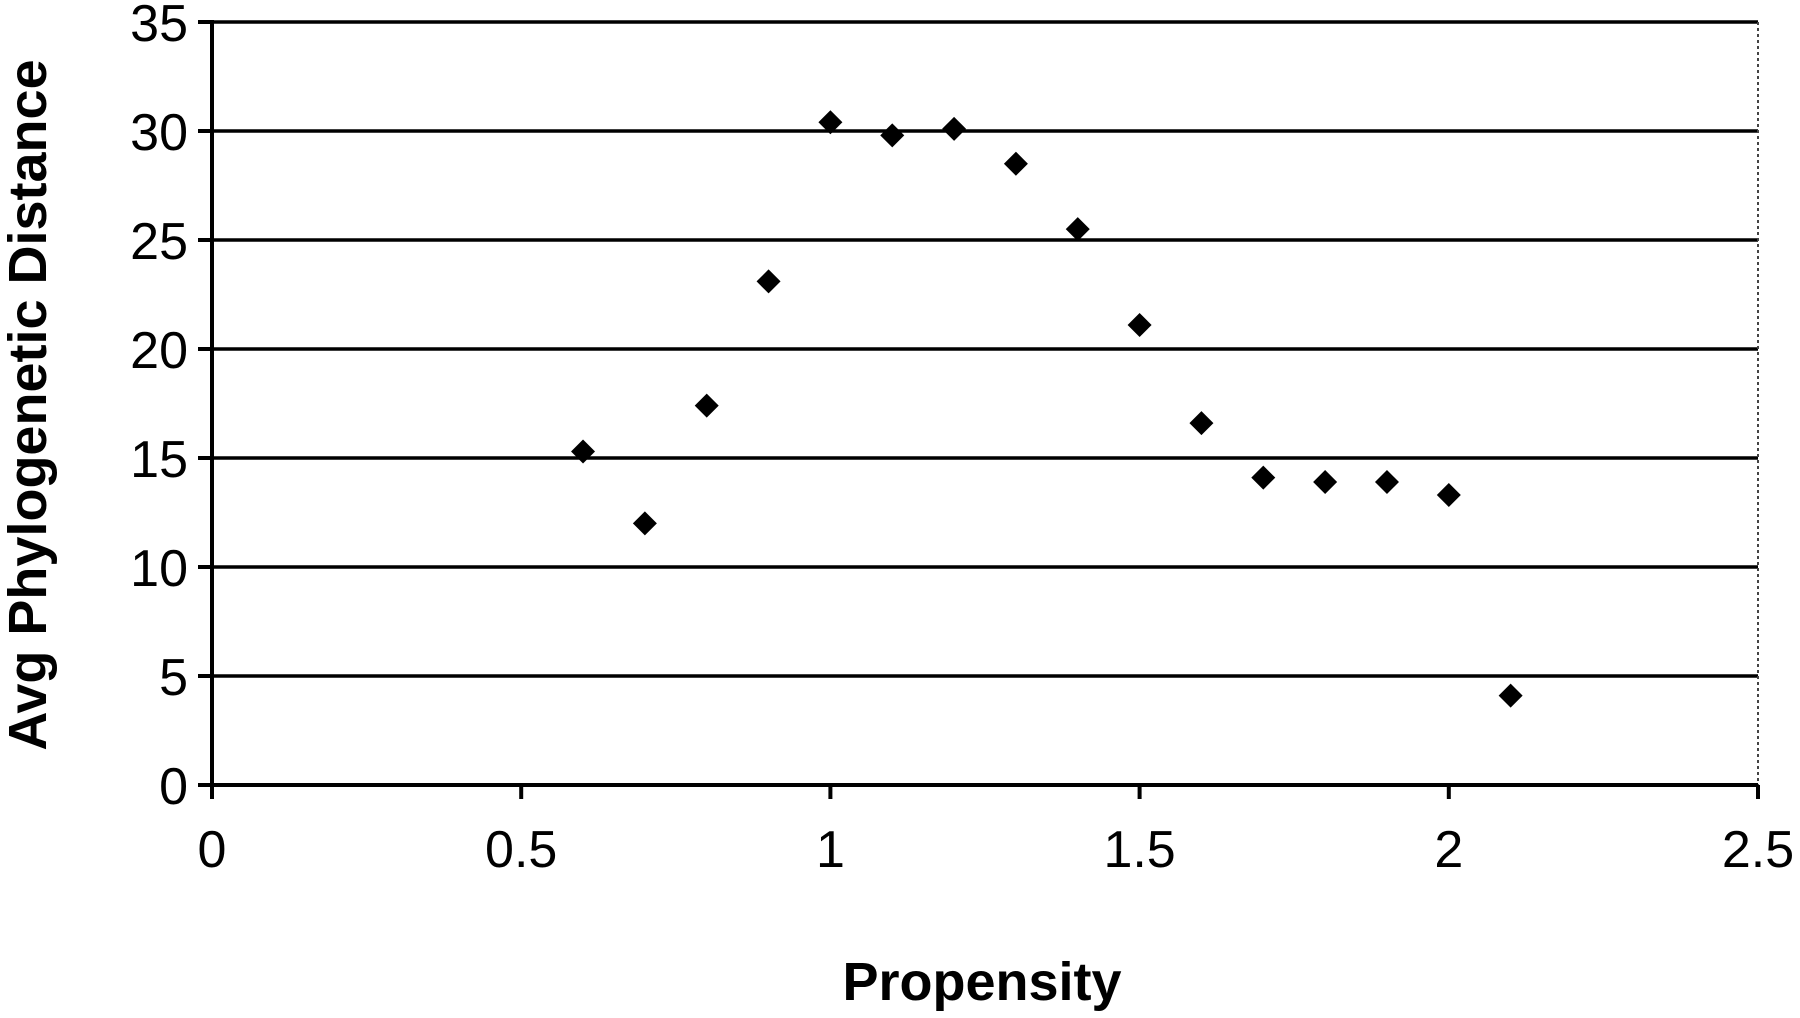  What do you see at coordinates (159, 569) in the screenshot?
I see `y-tick-label: 10` at bounding box center [159, 569].